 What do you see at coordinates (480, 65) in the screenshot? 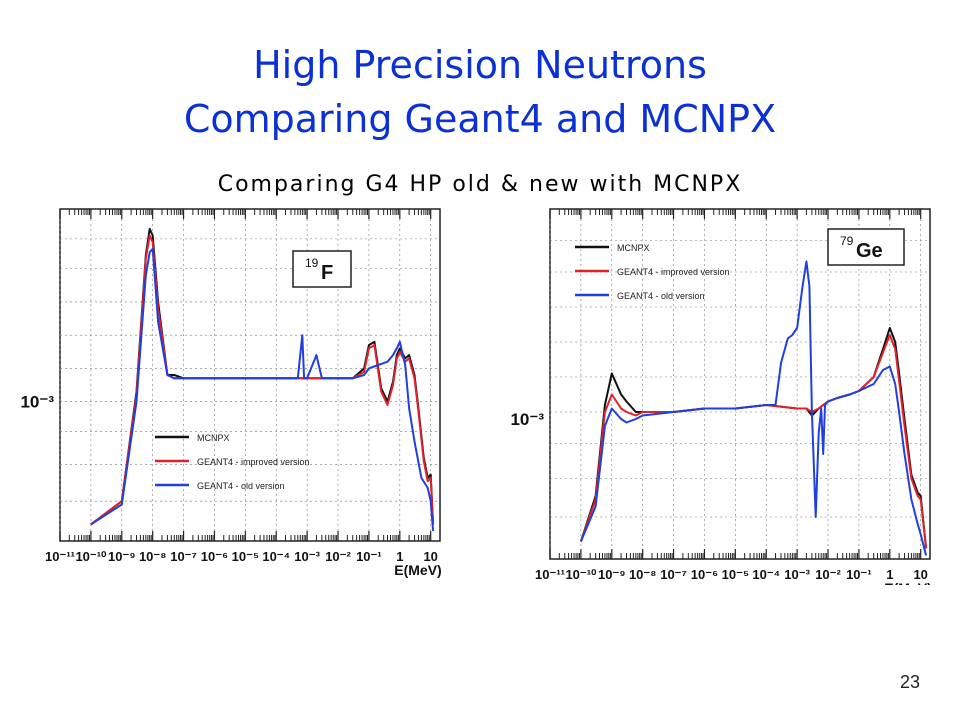
I see `slide-title-line1: High Precision Neutrons` at bounding box center [480, 65].